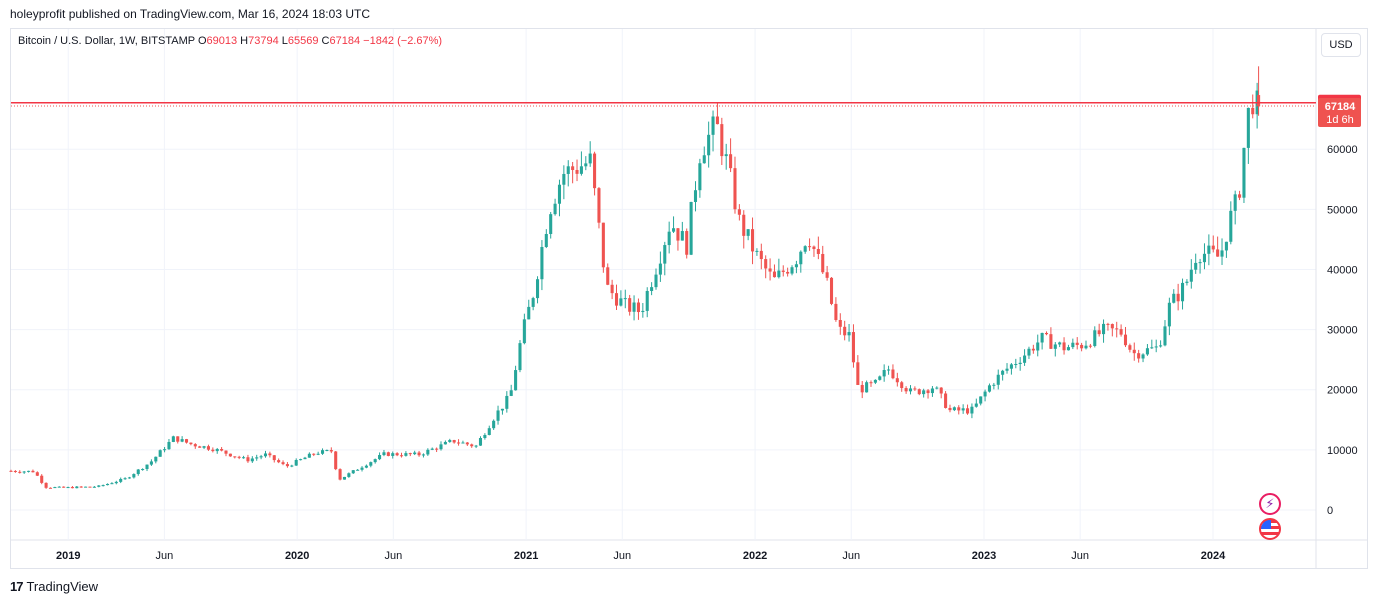 The image size is (1379, 605). I want to click on x-tick-label: 2024, so click(1213, 556).